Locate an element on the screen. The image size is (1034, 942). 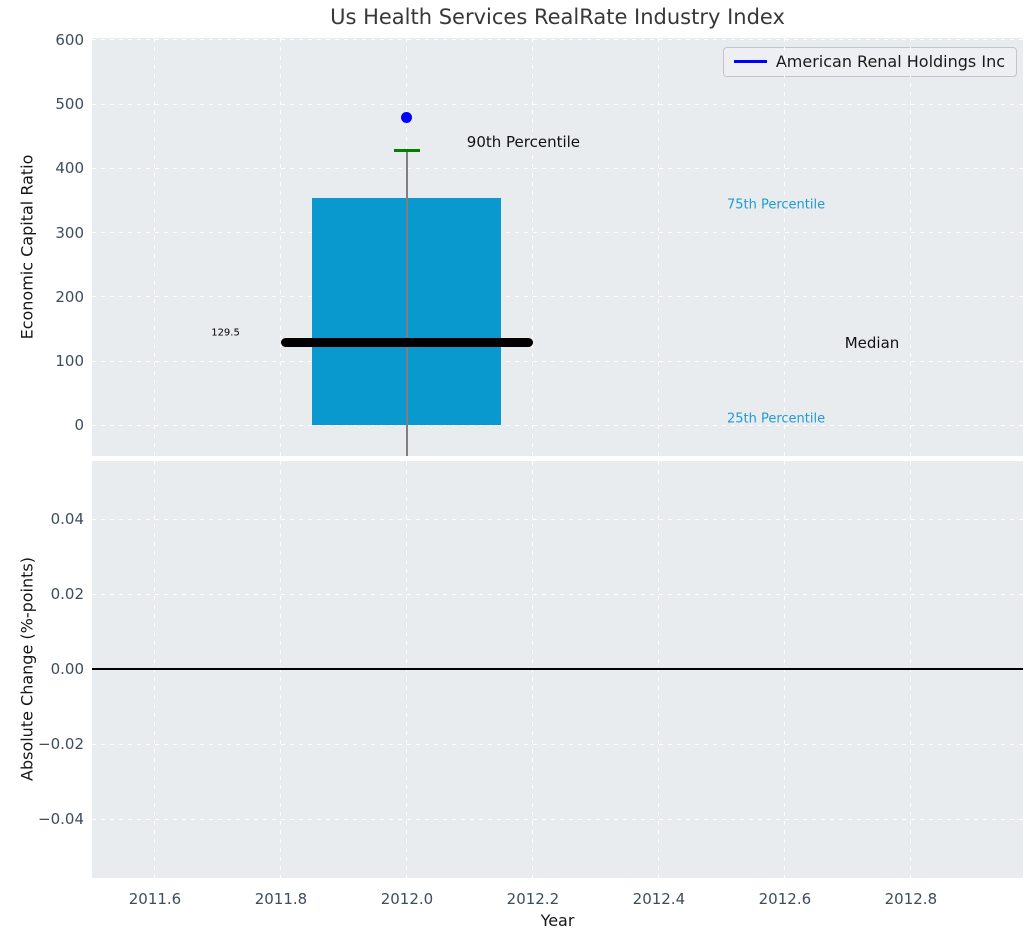
legend: American Renal Holdings Inc is located at coordinates (869, 62).